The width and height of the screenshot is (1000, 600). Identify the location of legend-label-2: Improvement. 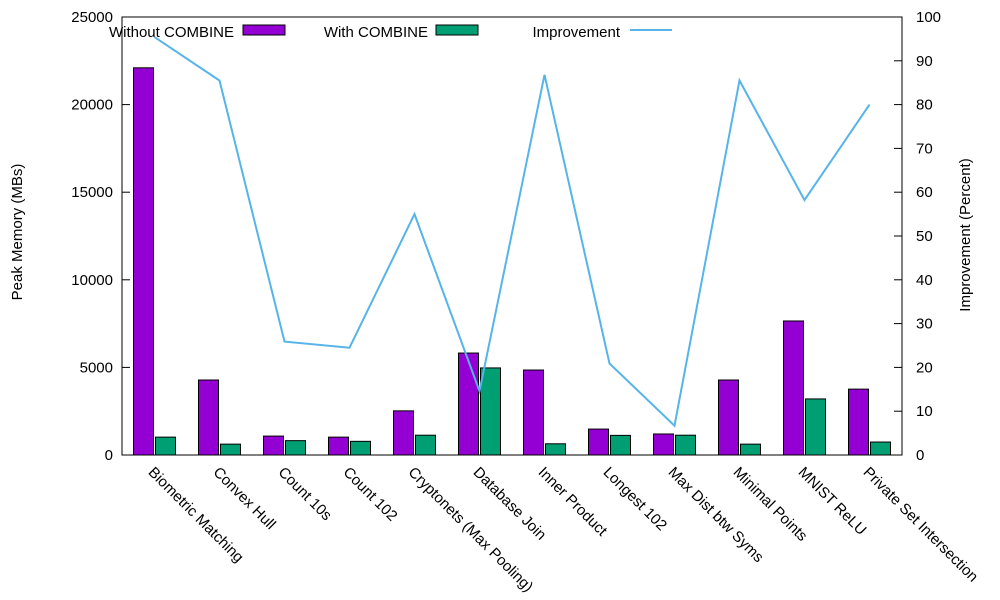
(576, 32).